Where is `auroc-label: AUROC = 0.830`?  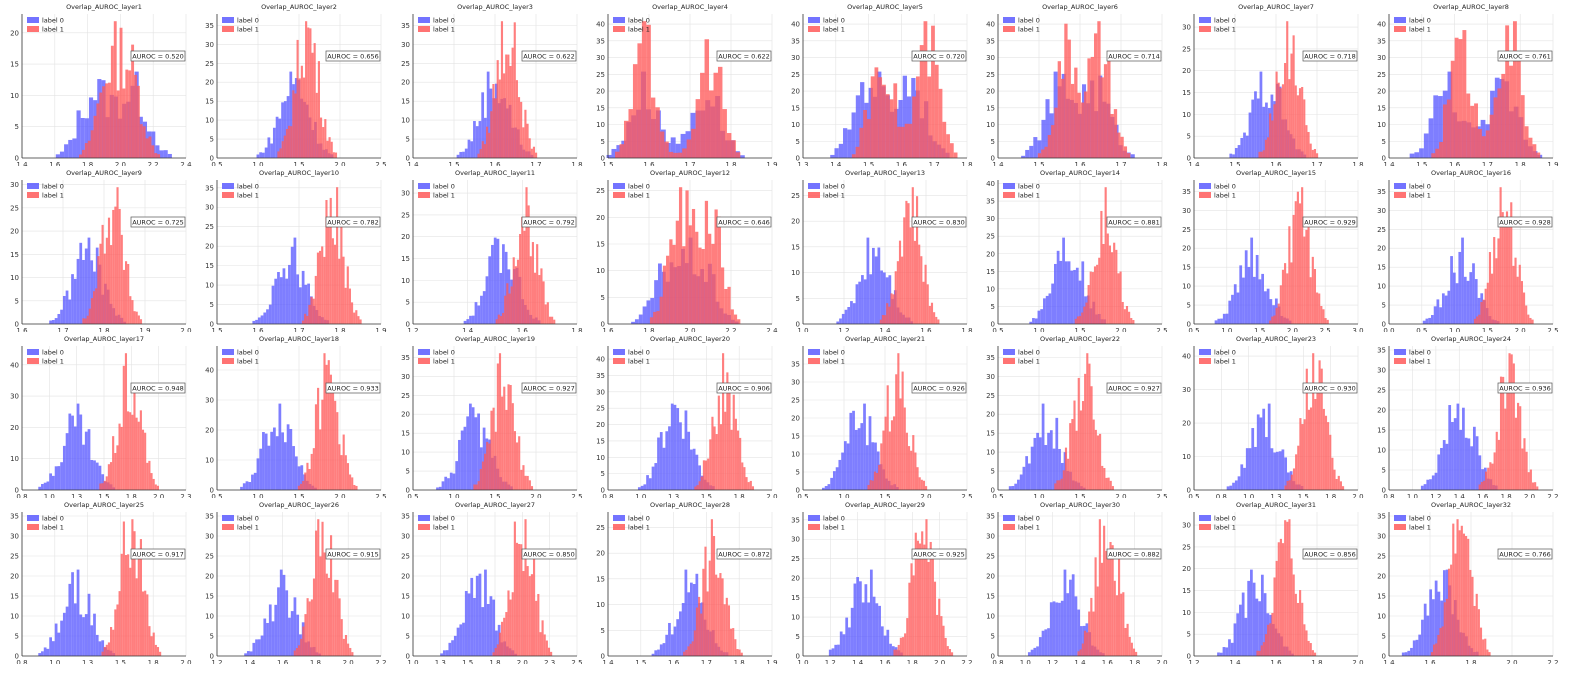
auroc-label: AUROC = 0.830 is located at coordinates (939, 223).